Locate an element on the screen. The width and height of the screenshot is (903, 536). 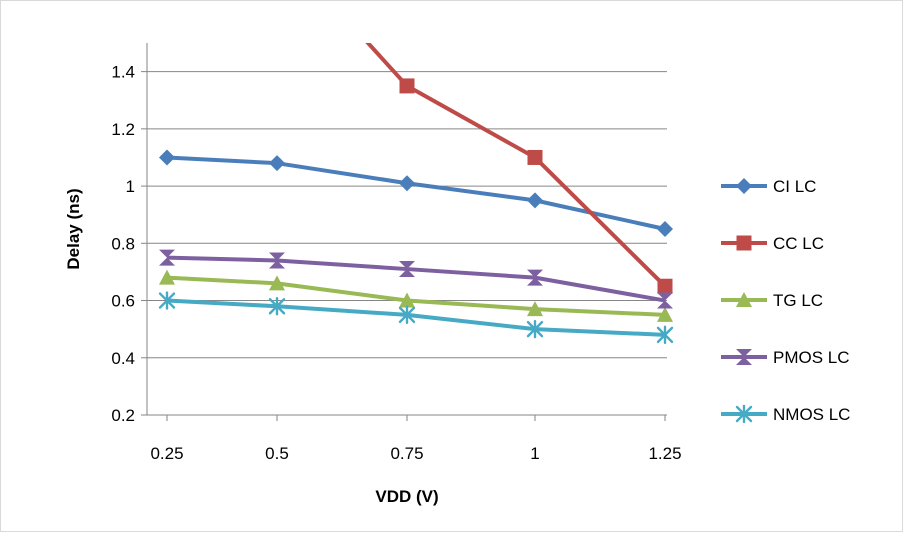
y-tick-label: 1 is located at coordinates (130, 186).